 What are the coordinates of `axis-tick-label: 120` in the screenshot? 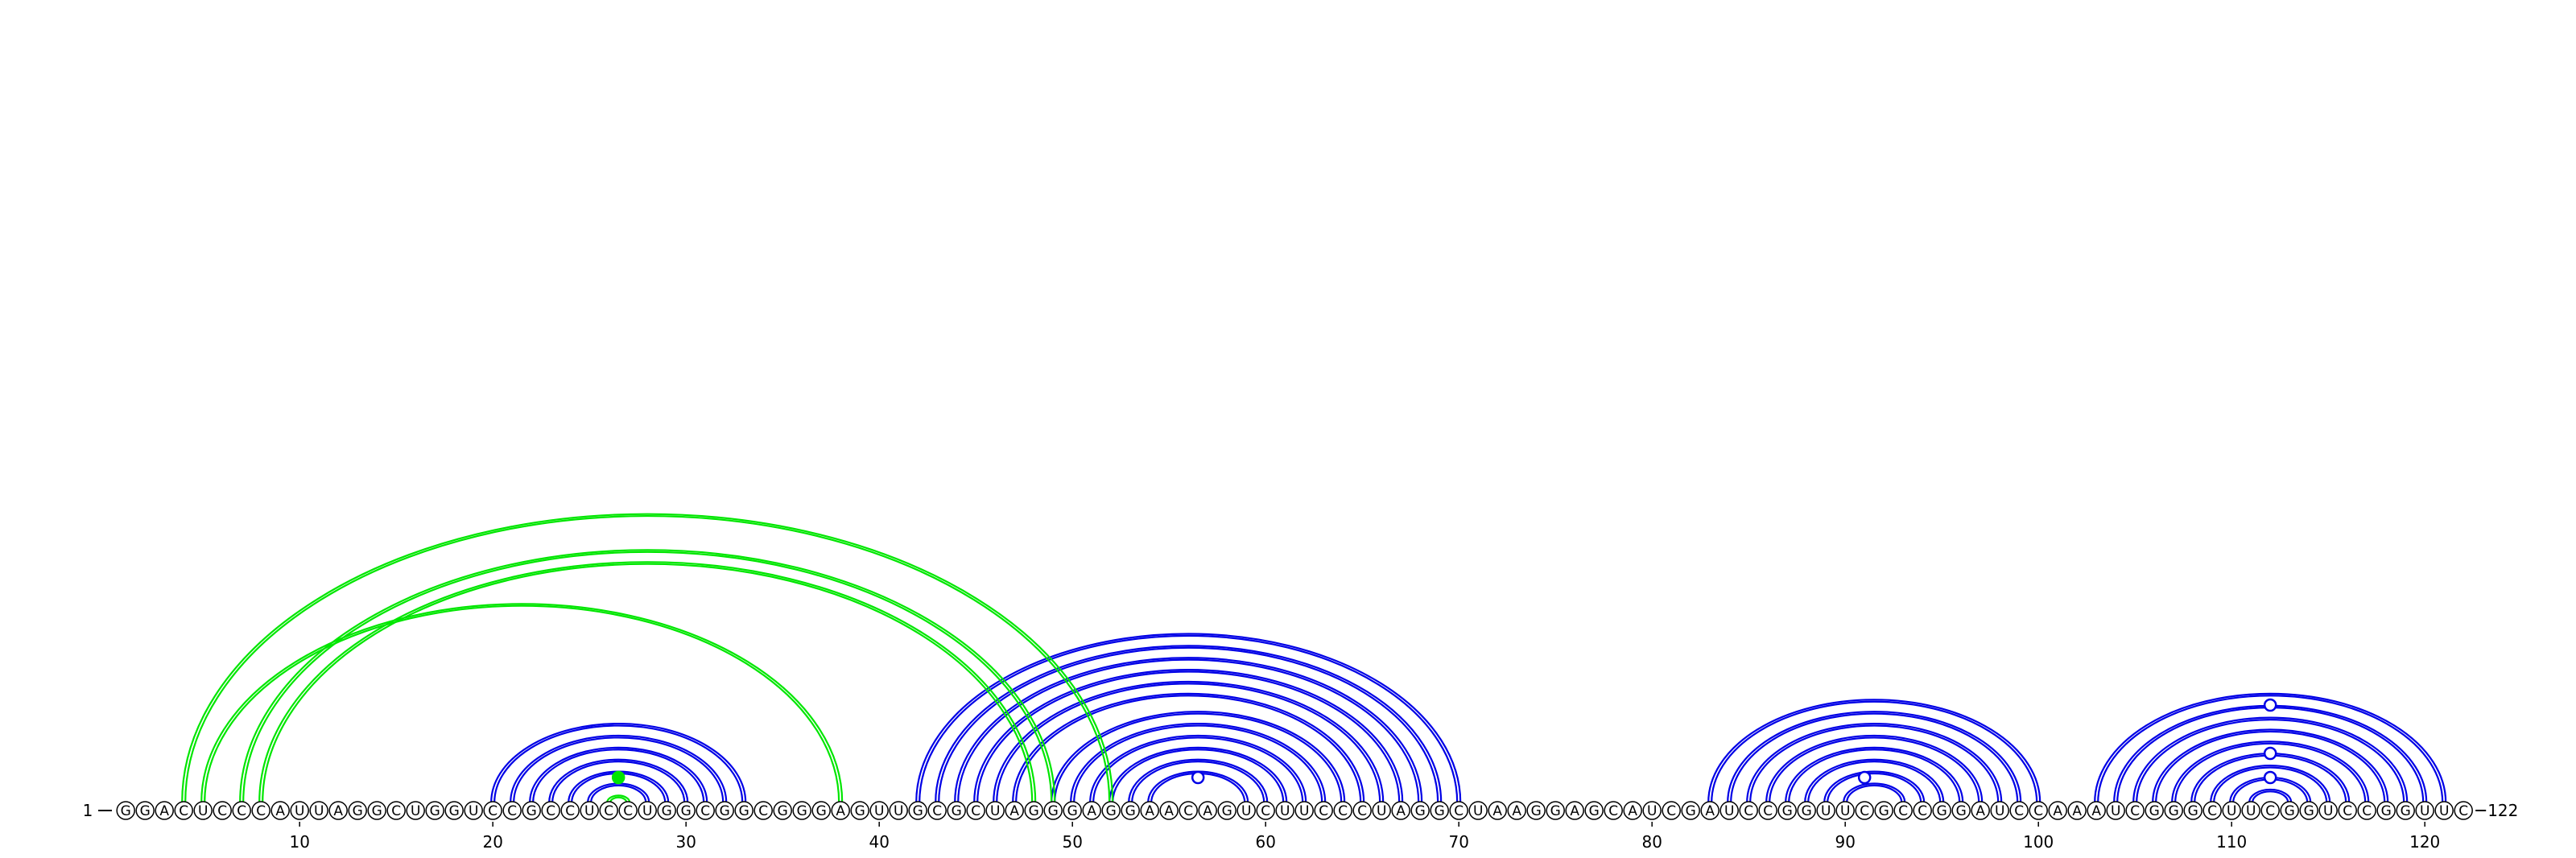 It's located at (2424, 842).